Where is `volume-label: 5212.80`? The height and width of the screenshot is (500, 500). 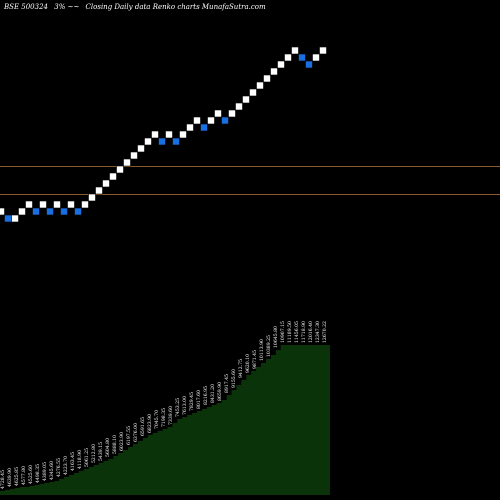
volume-label: 5212.80 is located at coordinates (94, 453).